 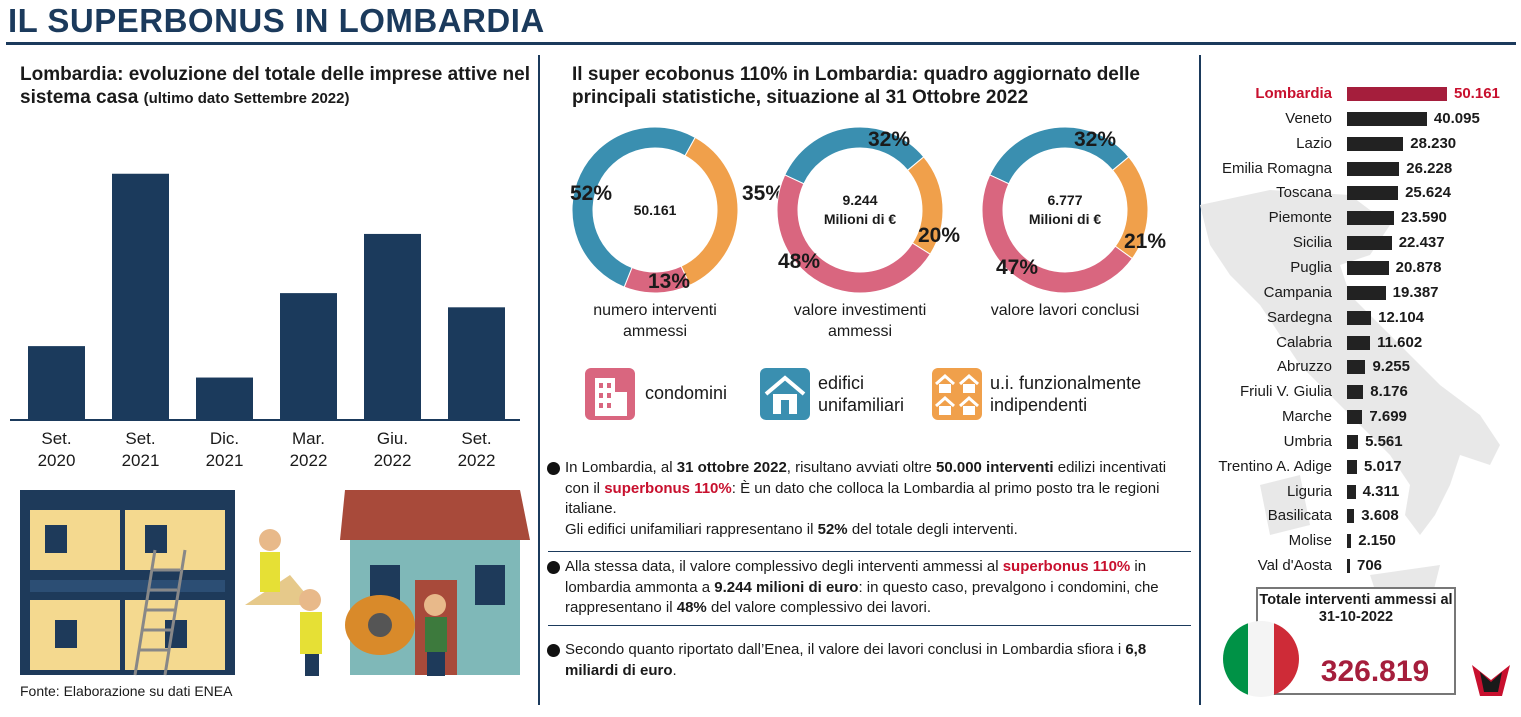 I want to click on donut-pct-label: 32%, so click(x=1095, y=139).